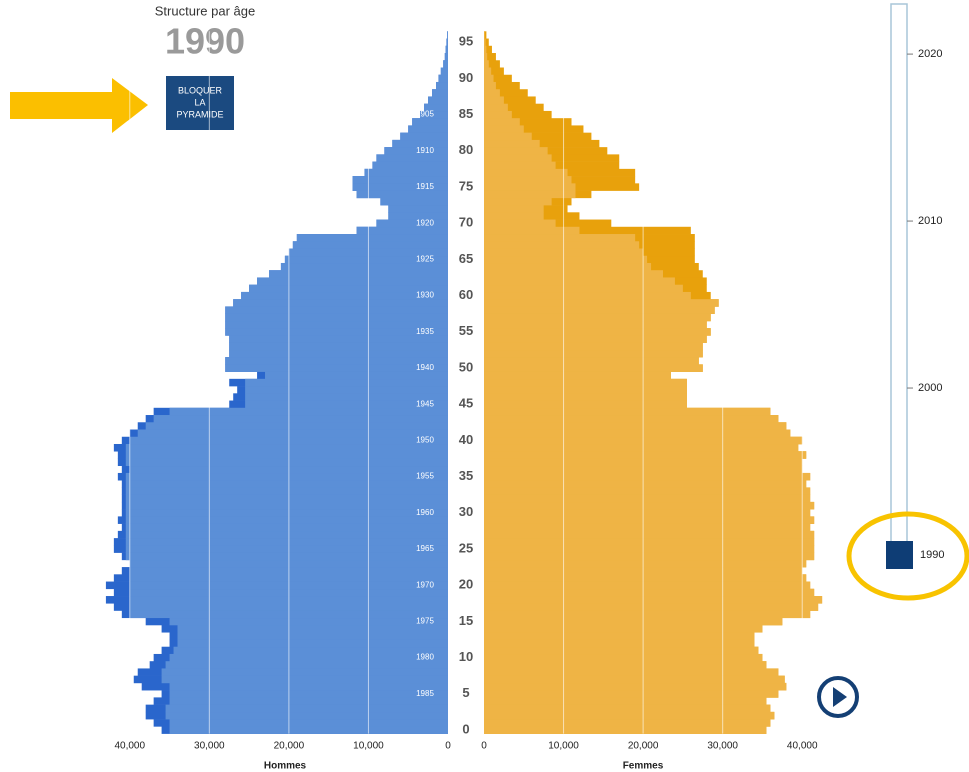 The height and width of the screenshot is (772, 969). What do you see at coordinates (466, 149) in the screenshot?
I see `y-tick-label: 80` at bounding box center [466, 149].